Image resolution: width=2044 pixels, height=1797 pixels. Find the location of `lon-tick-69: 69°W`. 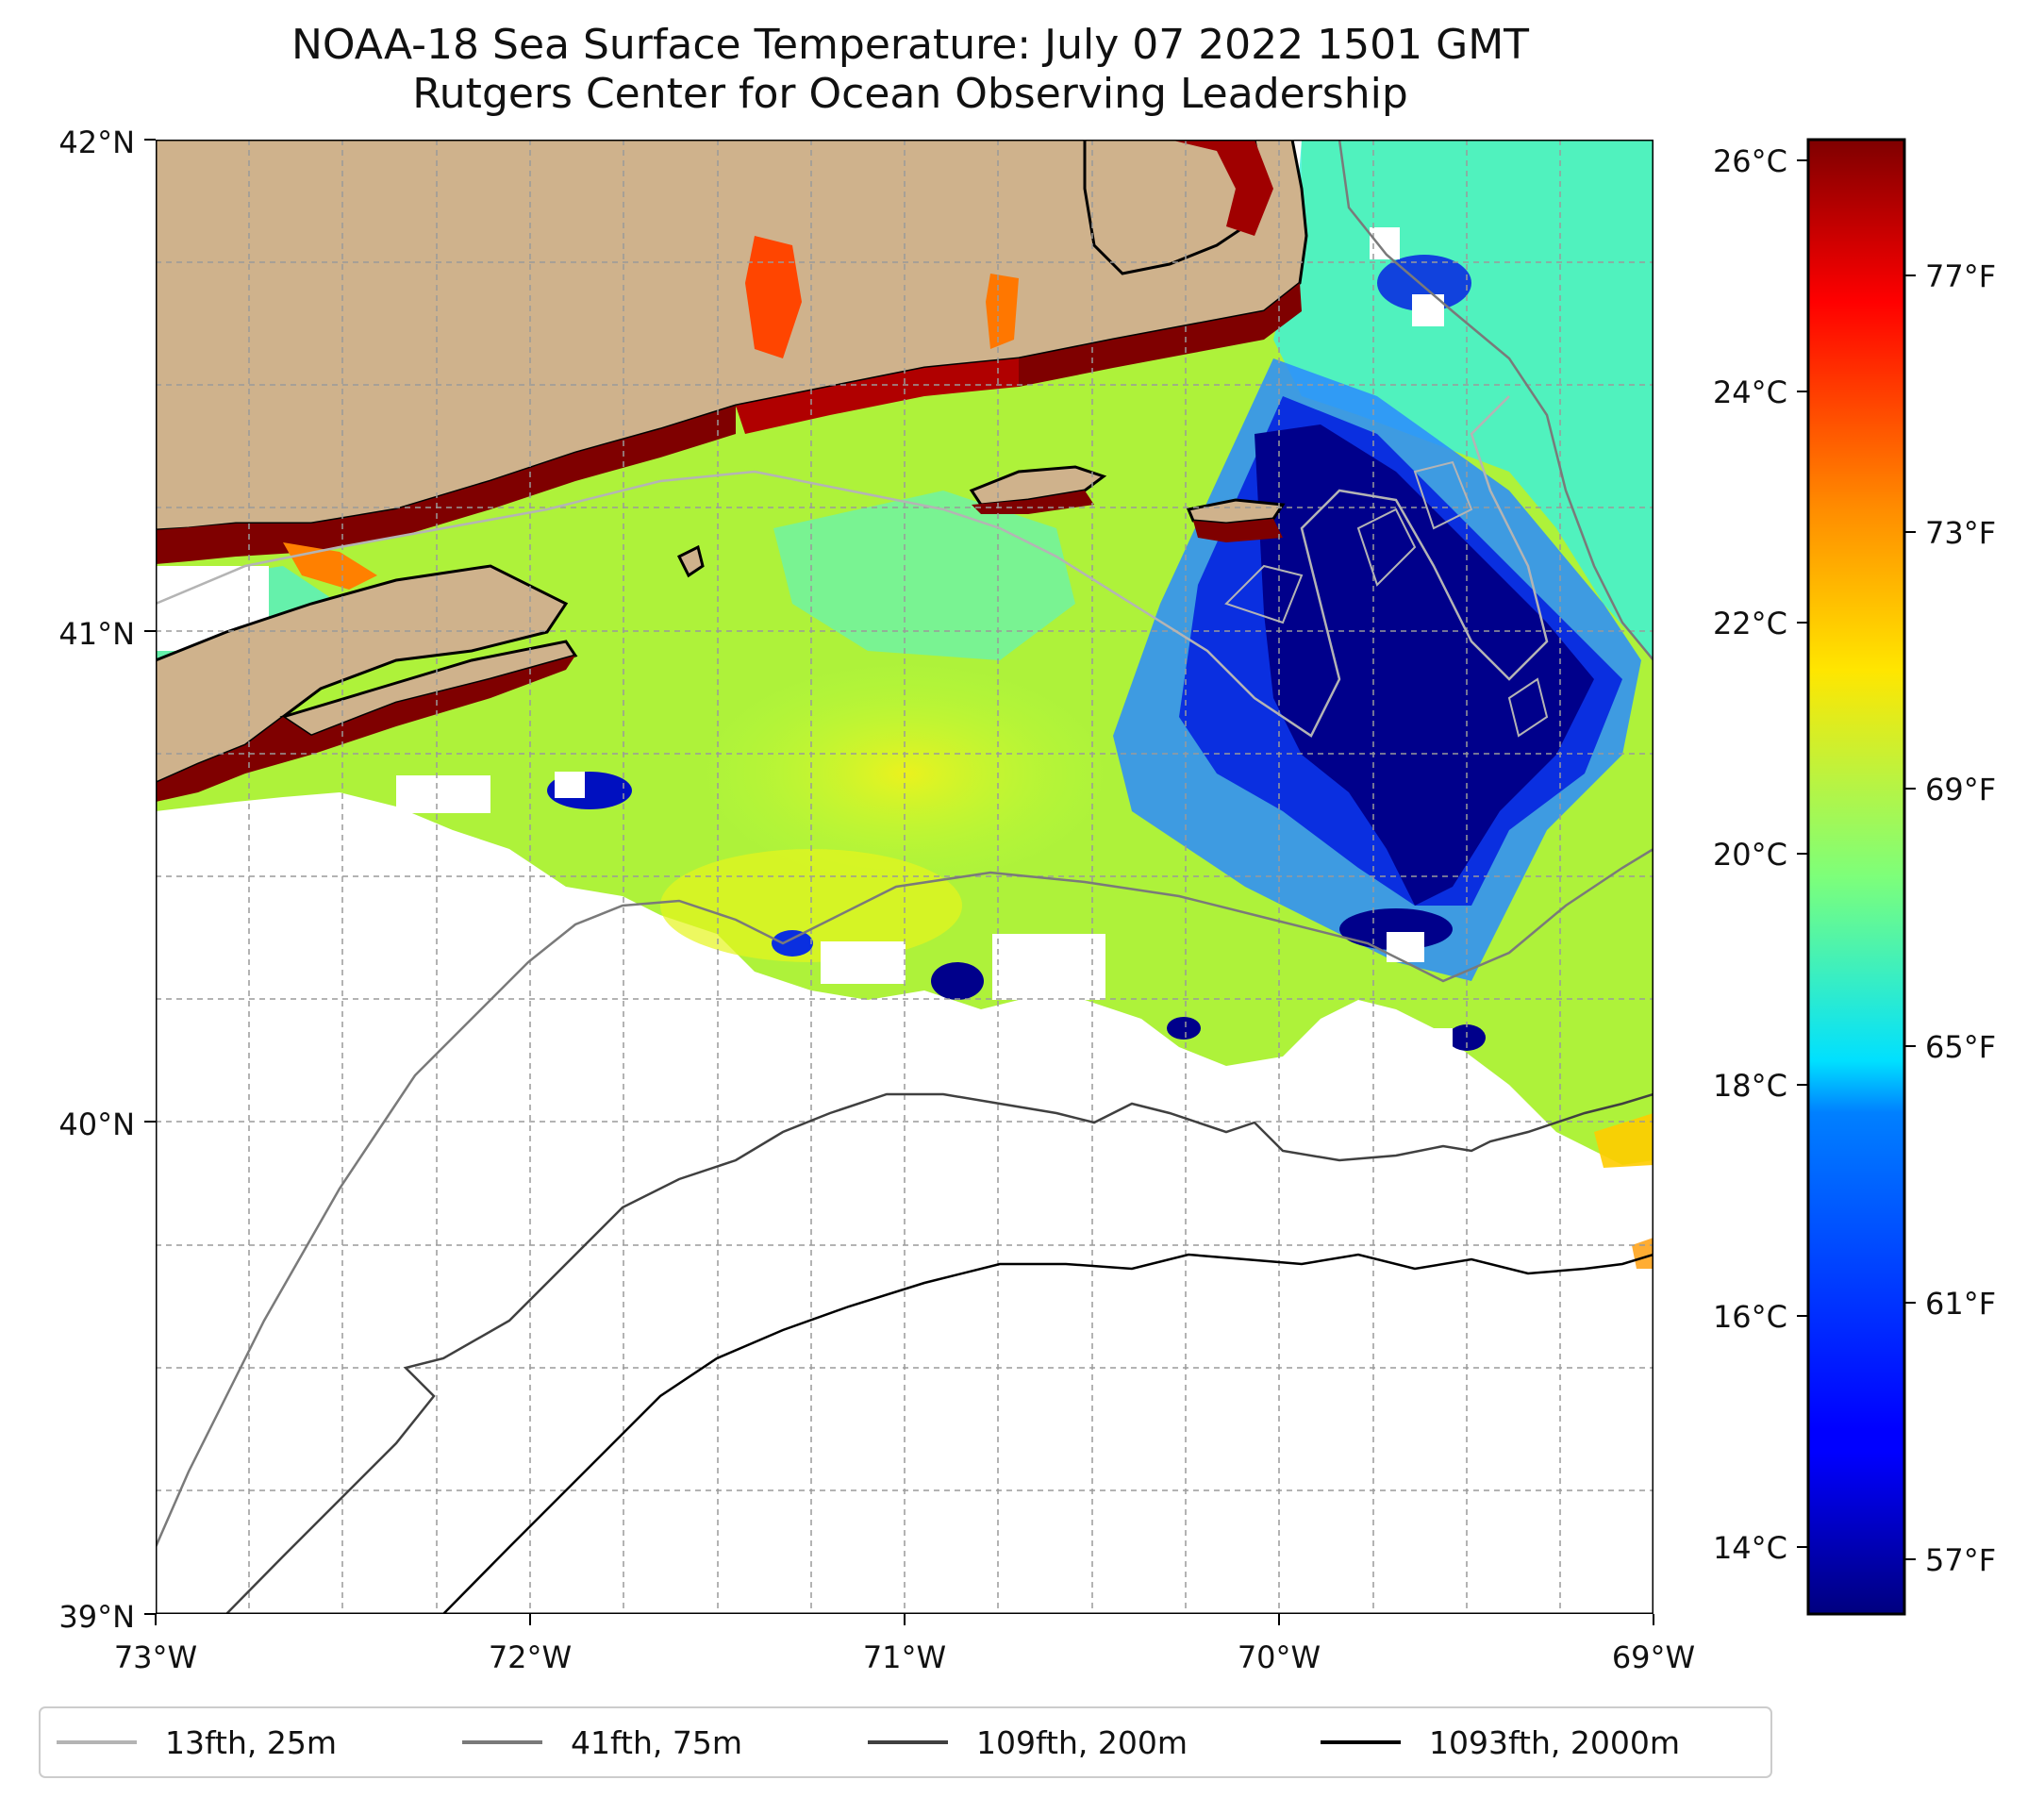

lon-tick-69: 69°W is located at coordinates (1654, 1657).